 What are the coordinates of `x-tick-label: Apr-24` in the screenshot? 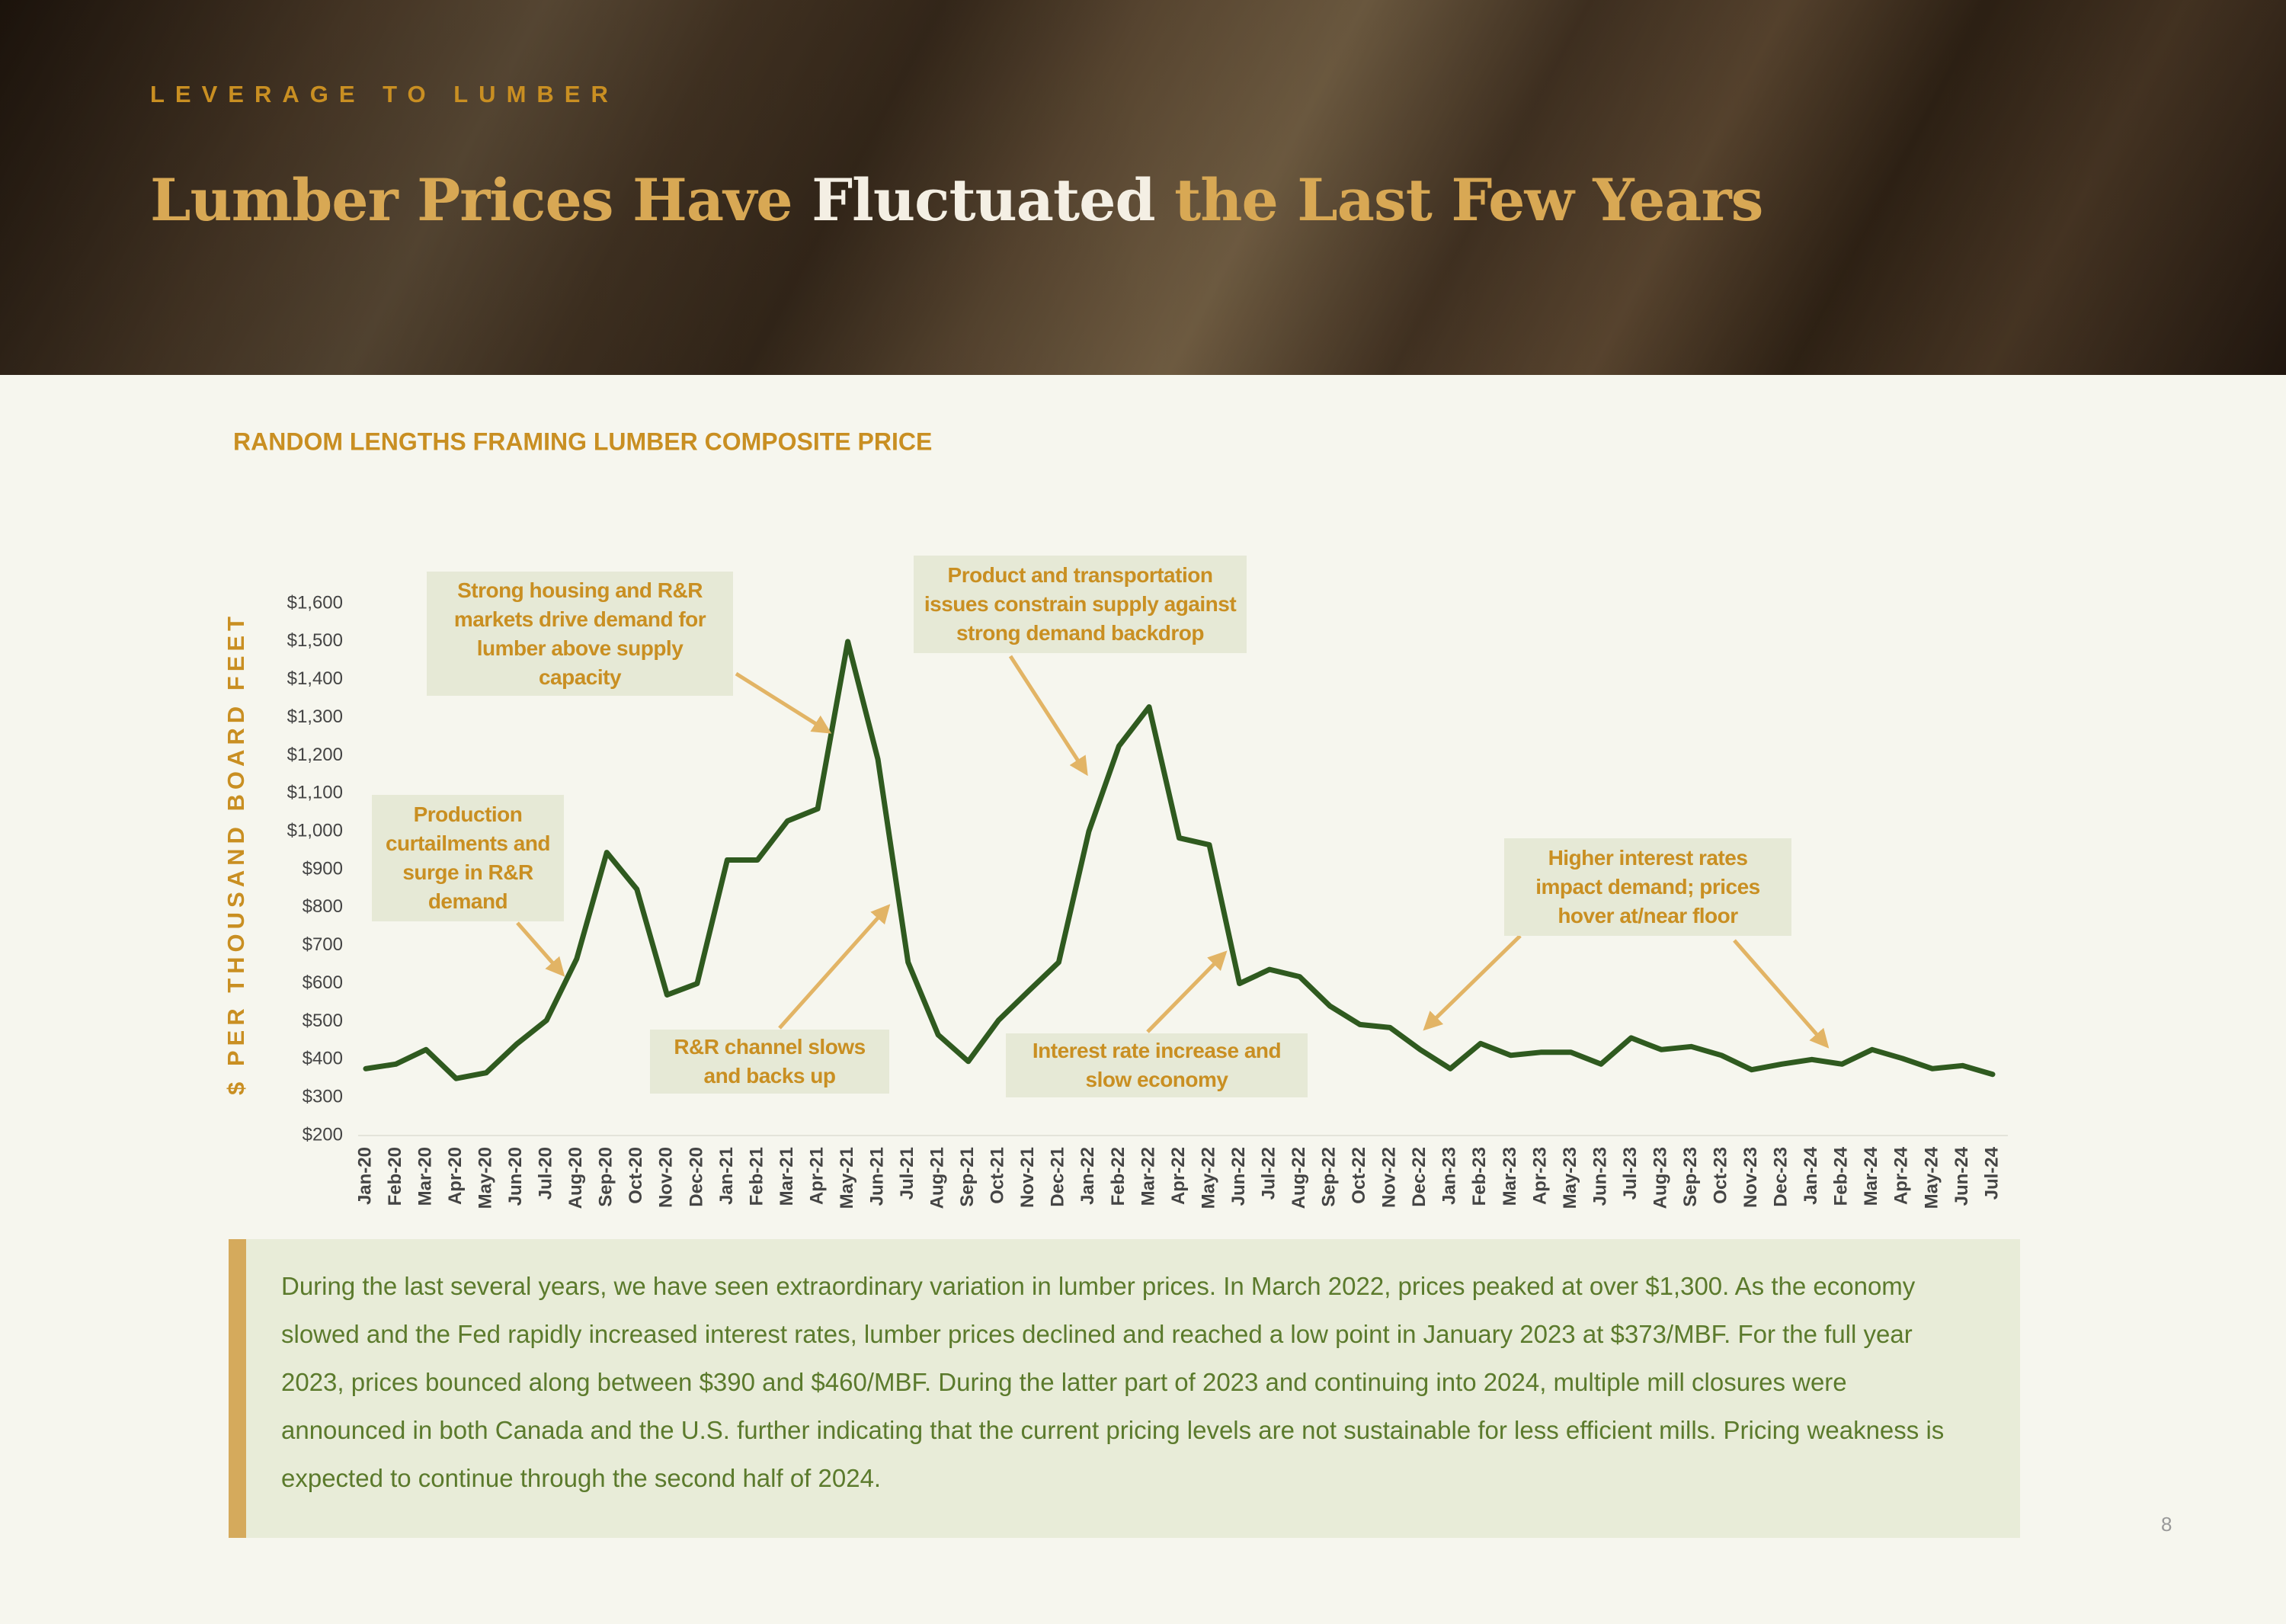 It's located at (1902, 1175).